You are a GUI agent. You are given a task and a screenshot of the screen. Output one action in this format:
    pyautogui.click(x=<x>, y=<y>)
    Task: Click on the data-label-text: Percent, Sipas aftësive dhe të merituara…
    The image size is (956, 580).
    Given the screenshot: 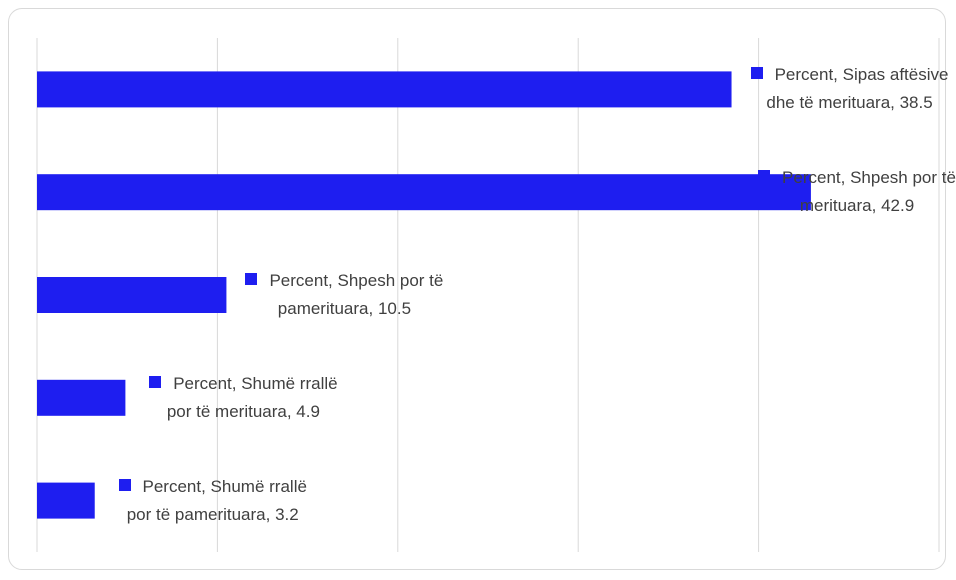 What is the action you would take?
    pyautogui.click(x=857, y=89)
    